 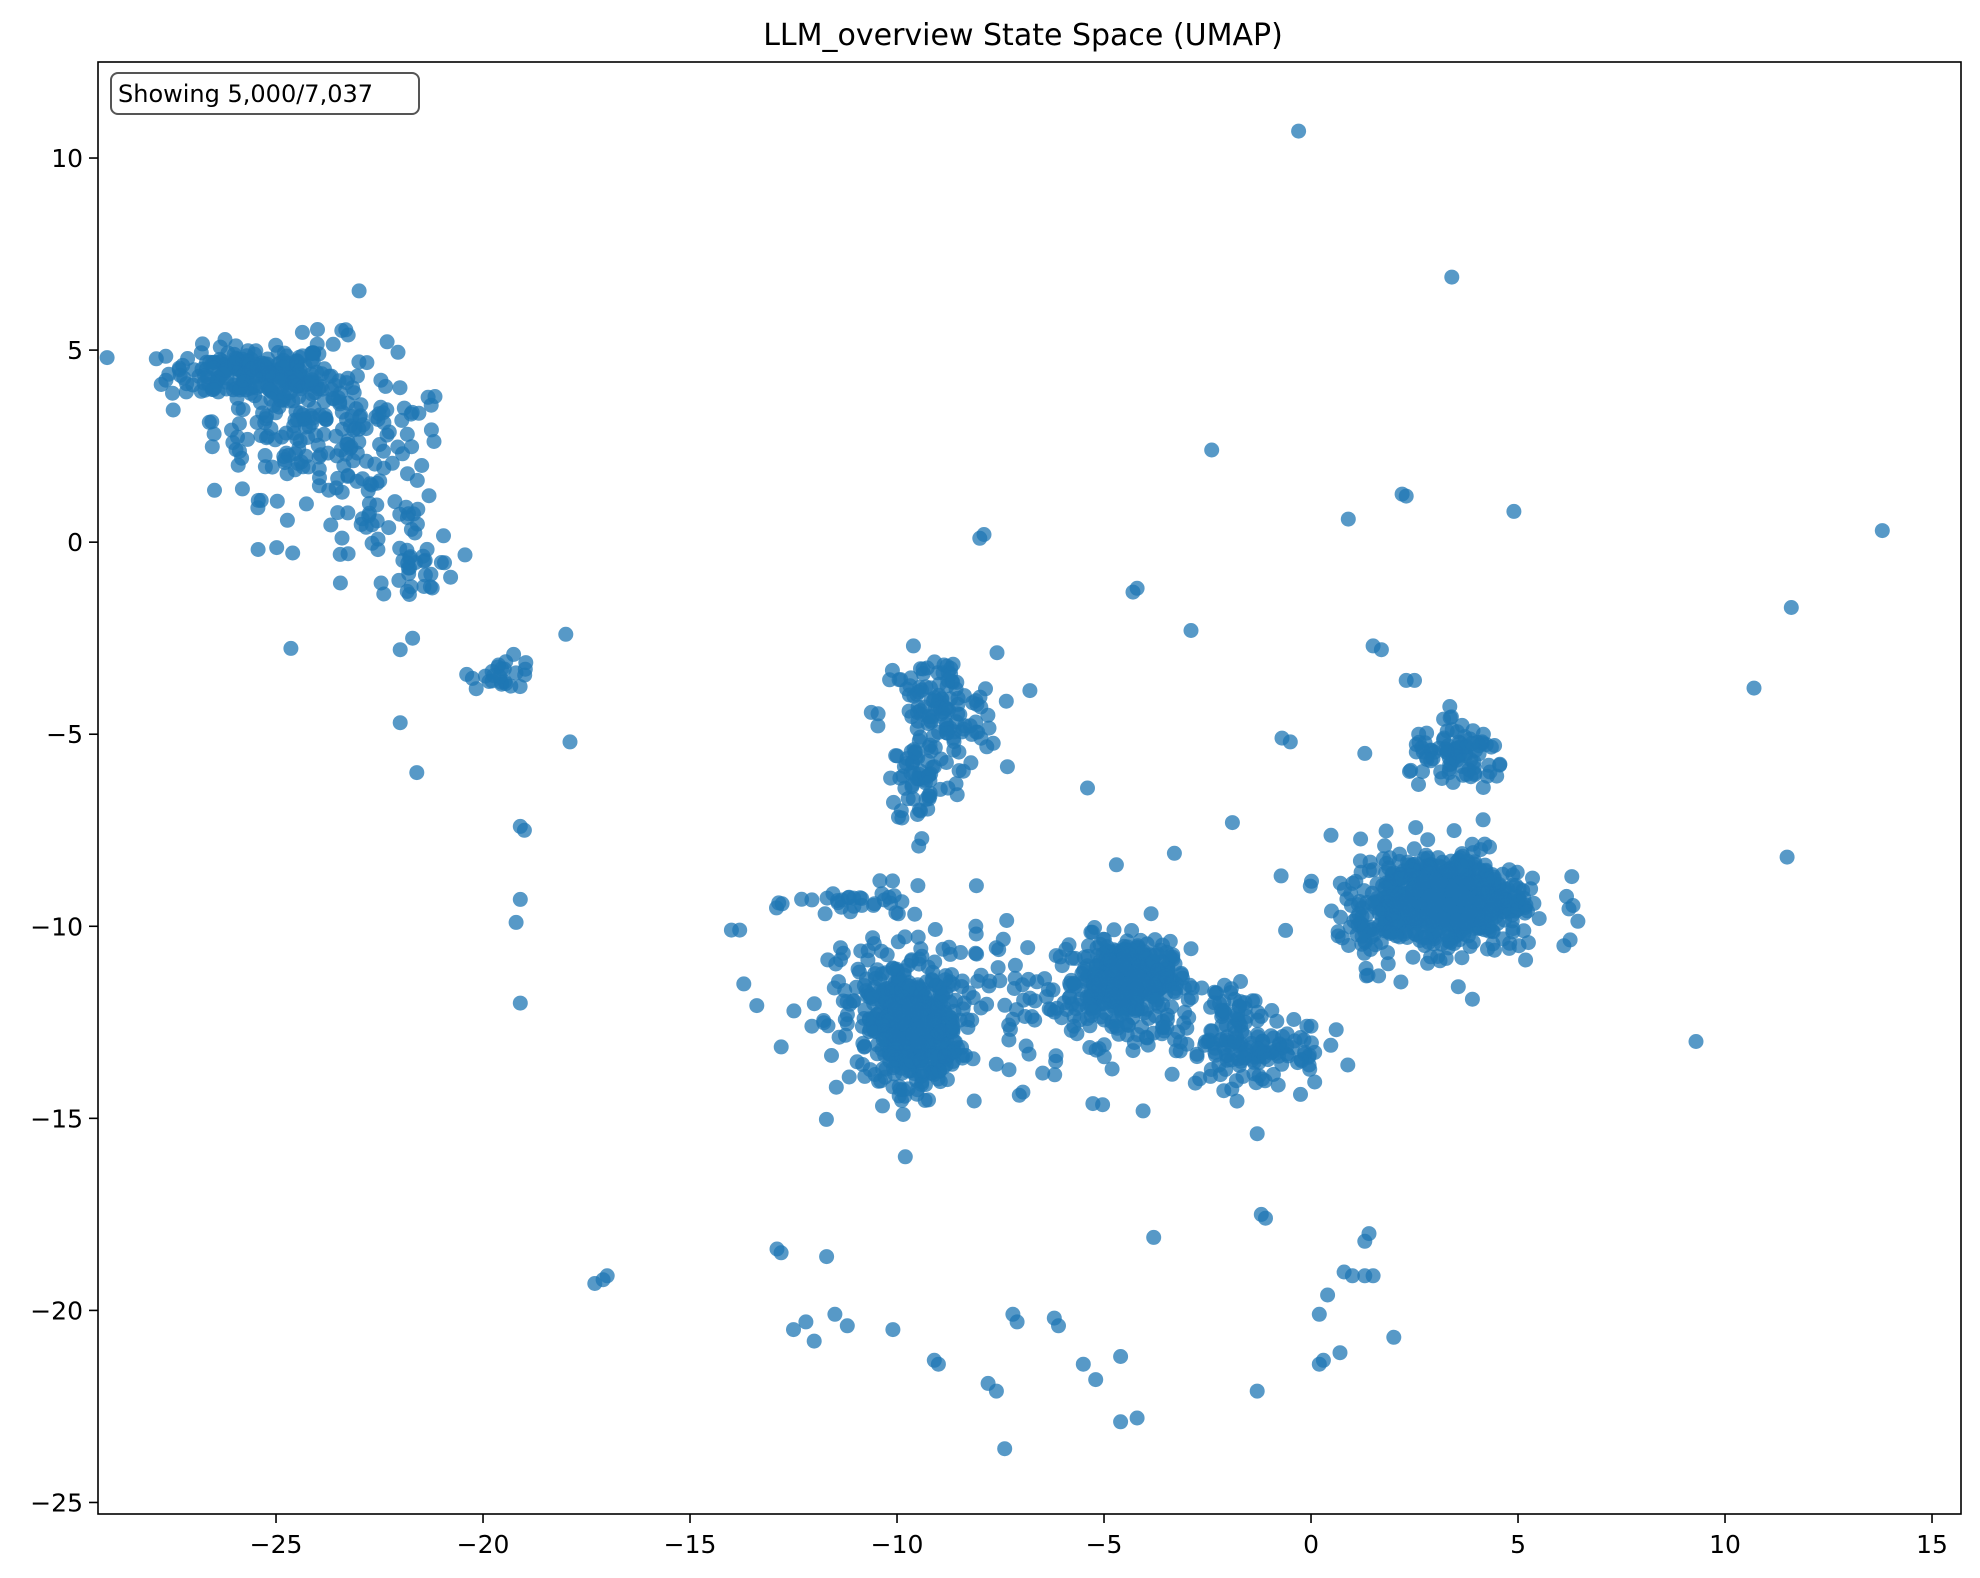 I want to click on sample-count-note: Showing 5,000/7,037, so click(x=265, y=93).